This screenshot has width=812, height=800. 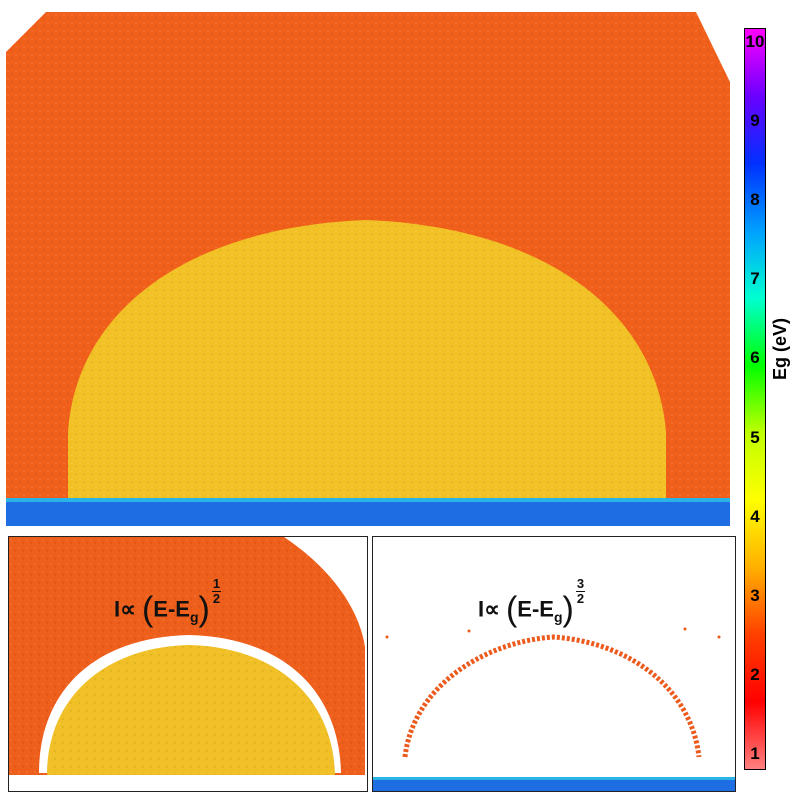 I want to click on half-power-map-image, so click(x=188, y=664).